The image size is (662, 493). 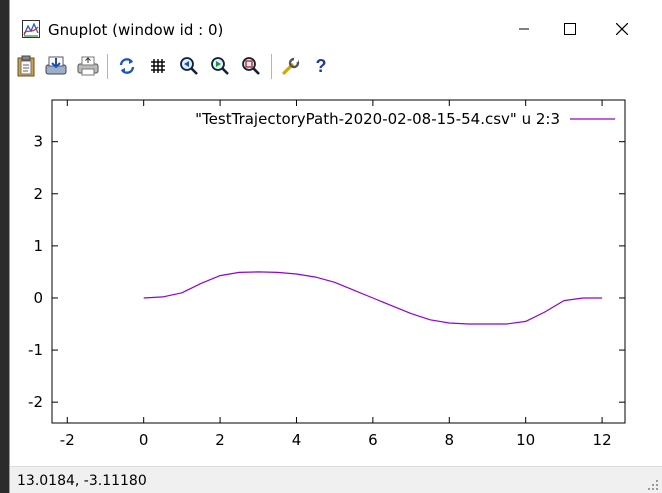 I want to click on zoom-autoscale-icon, so click(x=251, y=66).